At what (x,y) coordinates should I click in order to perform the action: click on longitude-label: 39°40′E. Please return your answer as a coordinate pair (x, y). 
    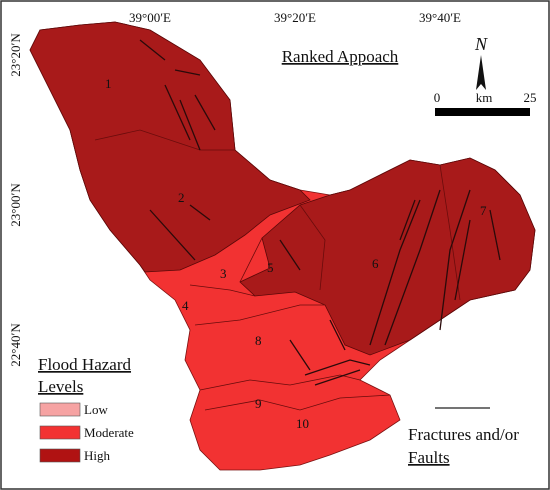
    Looking at the image, I should click on (440, 17).